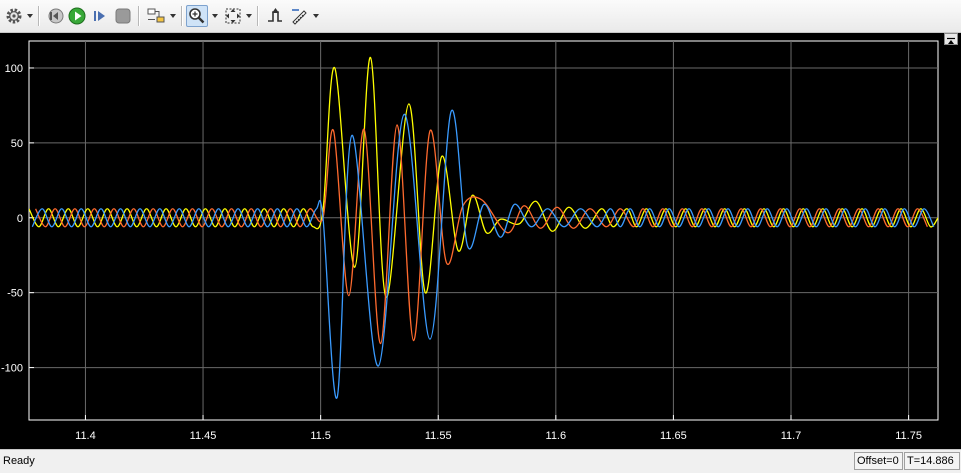  I want to click on highlight-dropdown-arrow, so click(173, 16).